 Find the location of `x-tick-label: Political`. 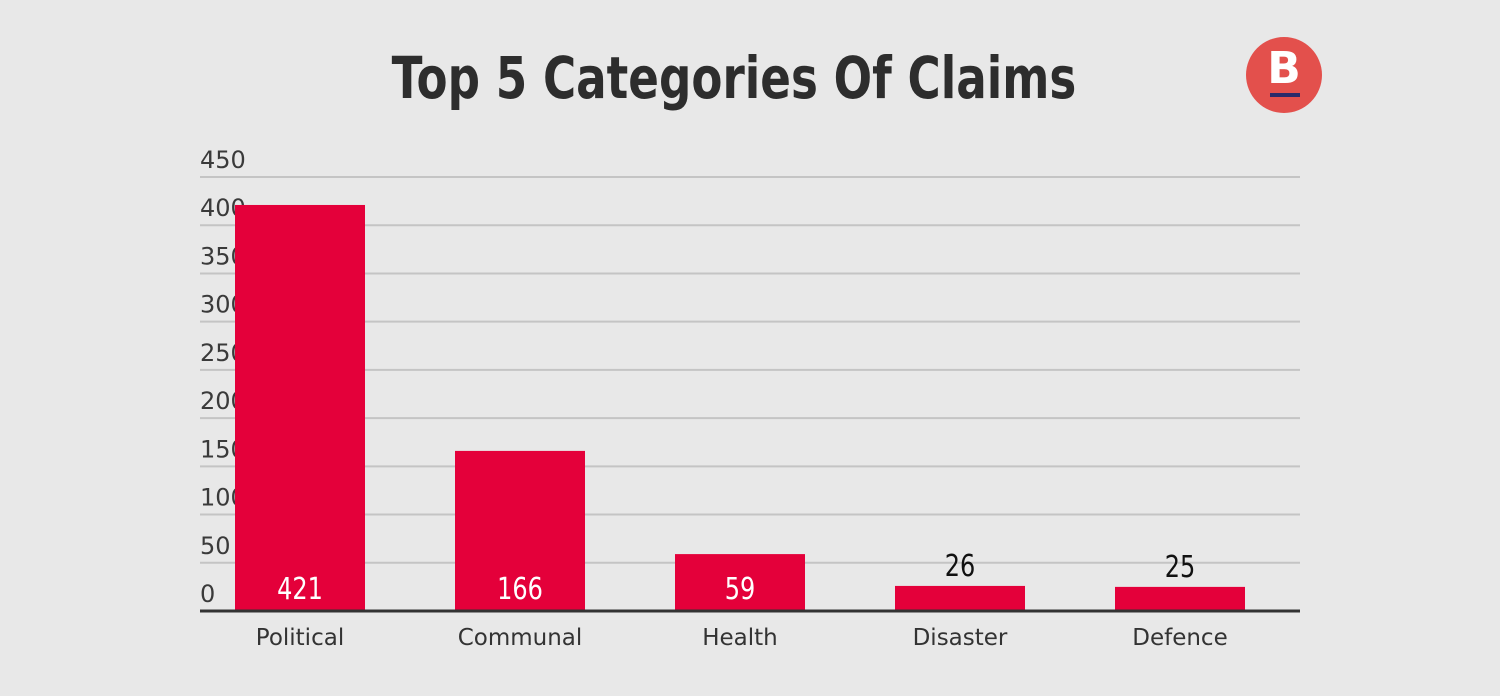

x-tick-label: Political is located at coordinates (300, 638).